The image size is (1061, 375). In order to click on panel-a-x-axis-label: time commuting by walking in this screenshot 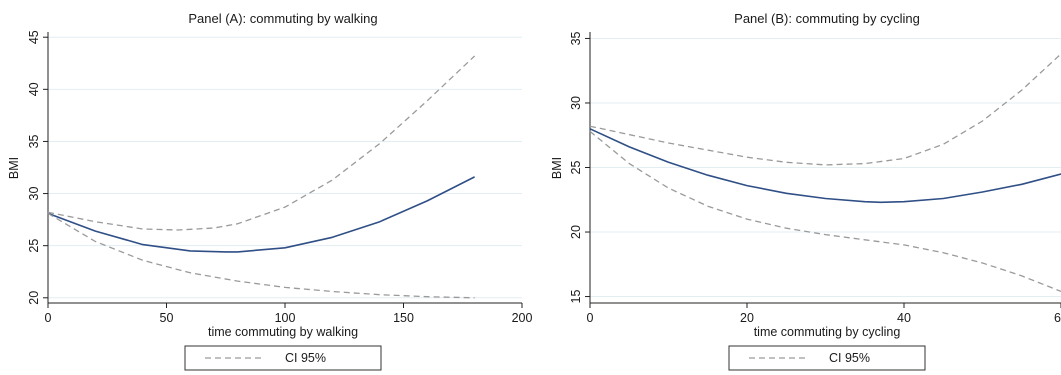, I will do `click(283, 332)`.